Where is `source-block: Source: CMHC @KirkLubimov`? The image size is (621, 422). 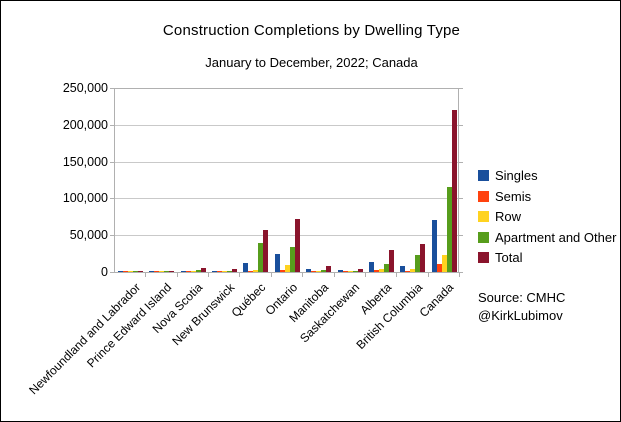 source-block: Source: CMHC @KirkLubimov is located at coordinates (521, 307).